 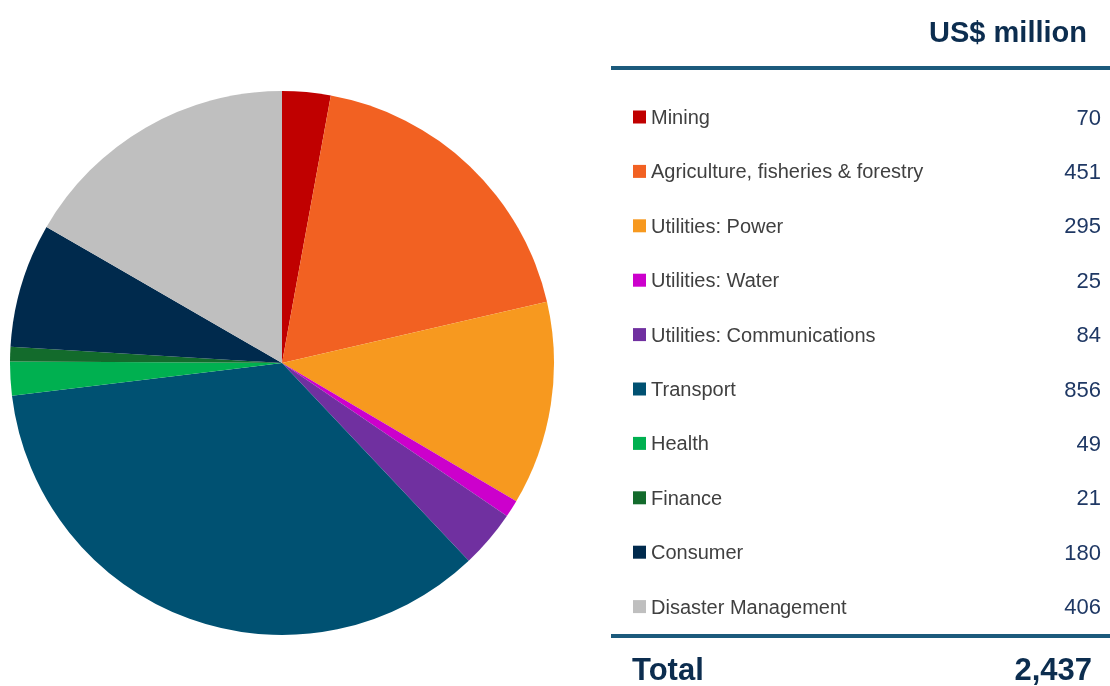 What do you see at coordinates (1082, 607) in the screenshot?
I see `data-label: 406` at bounding box center [1082, 607].